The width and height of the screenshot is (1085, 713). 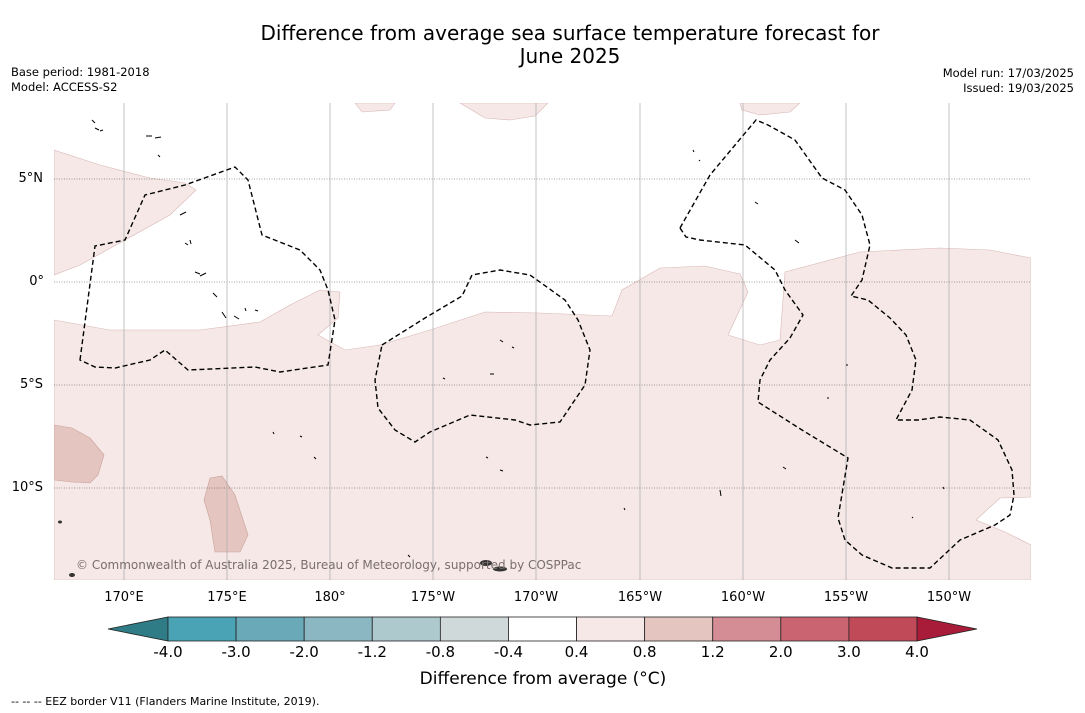 I want to click on colorbar-label: Difference from average (°C), so click(x=543, y=679).